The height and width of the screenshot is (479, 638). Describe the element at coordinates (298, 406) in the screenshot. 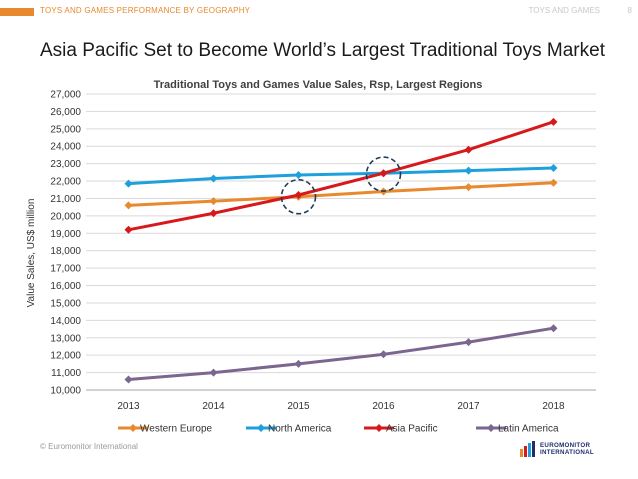

I see `x-tick-label: 2015` at that location.